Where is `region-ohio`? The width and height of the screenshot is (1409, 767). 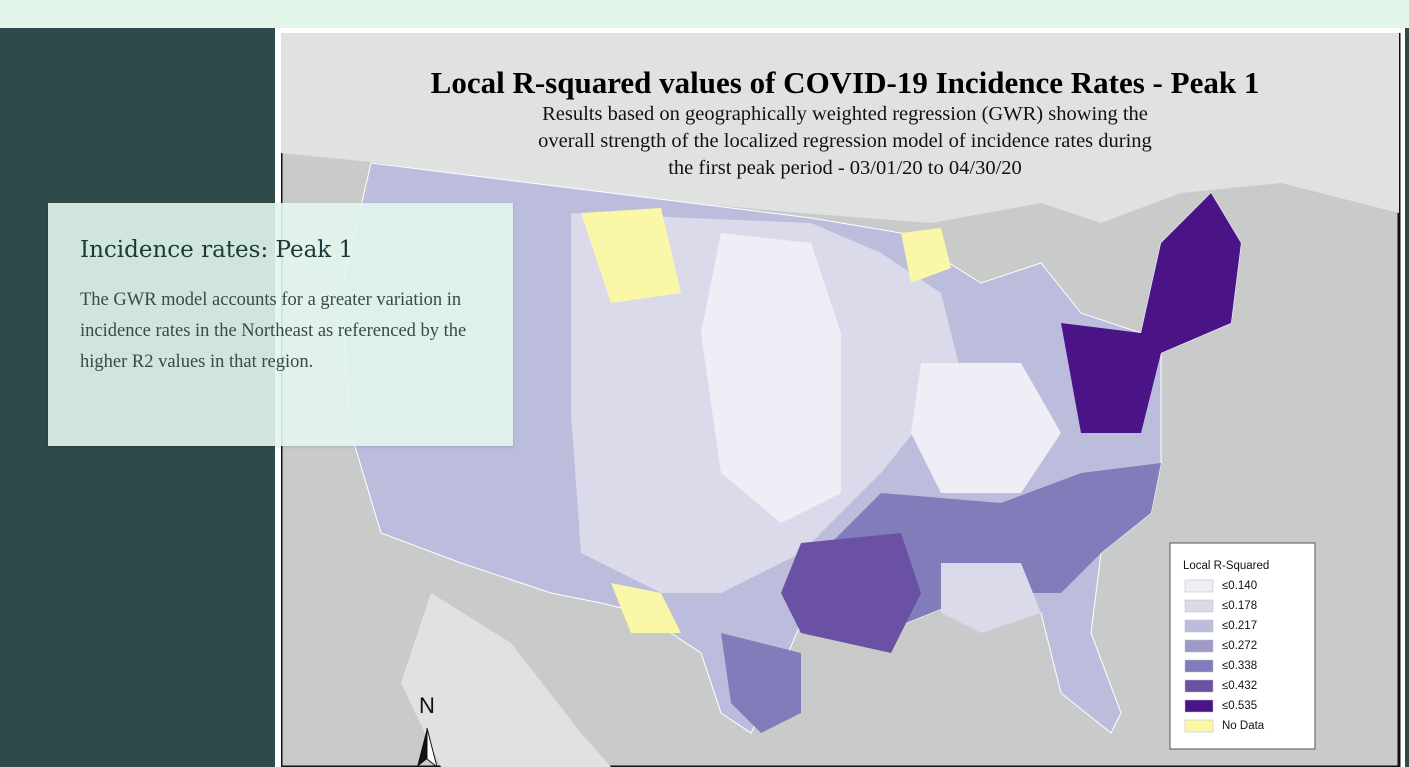 region-ohio is located at coordinates (986, 428).